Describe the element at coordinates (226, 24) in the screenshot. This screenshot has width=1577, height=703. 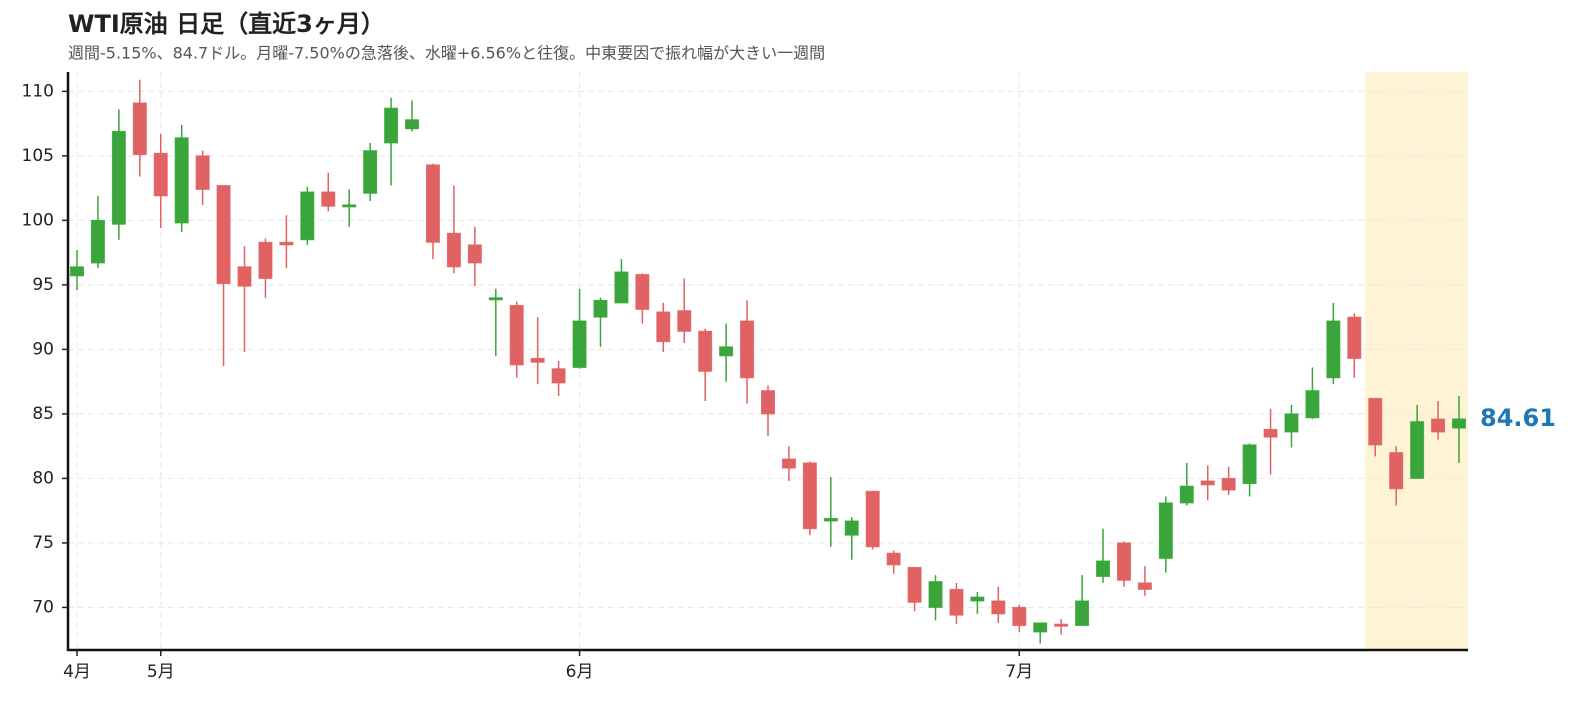
I see `chart-title: WTI原油 日足（直近3ヶ月）` at that location.